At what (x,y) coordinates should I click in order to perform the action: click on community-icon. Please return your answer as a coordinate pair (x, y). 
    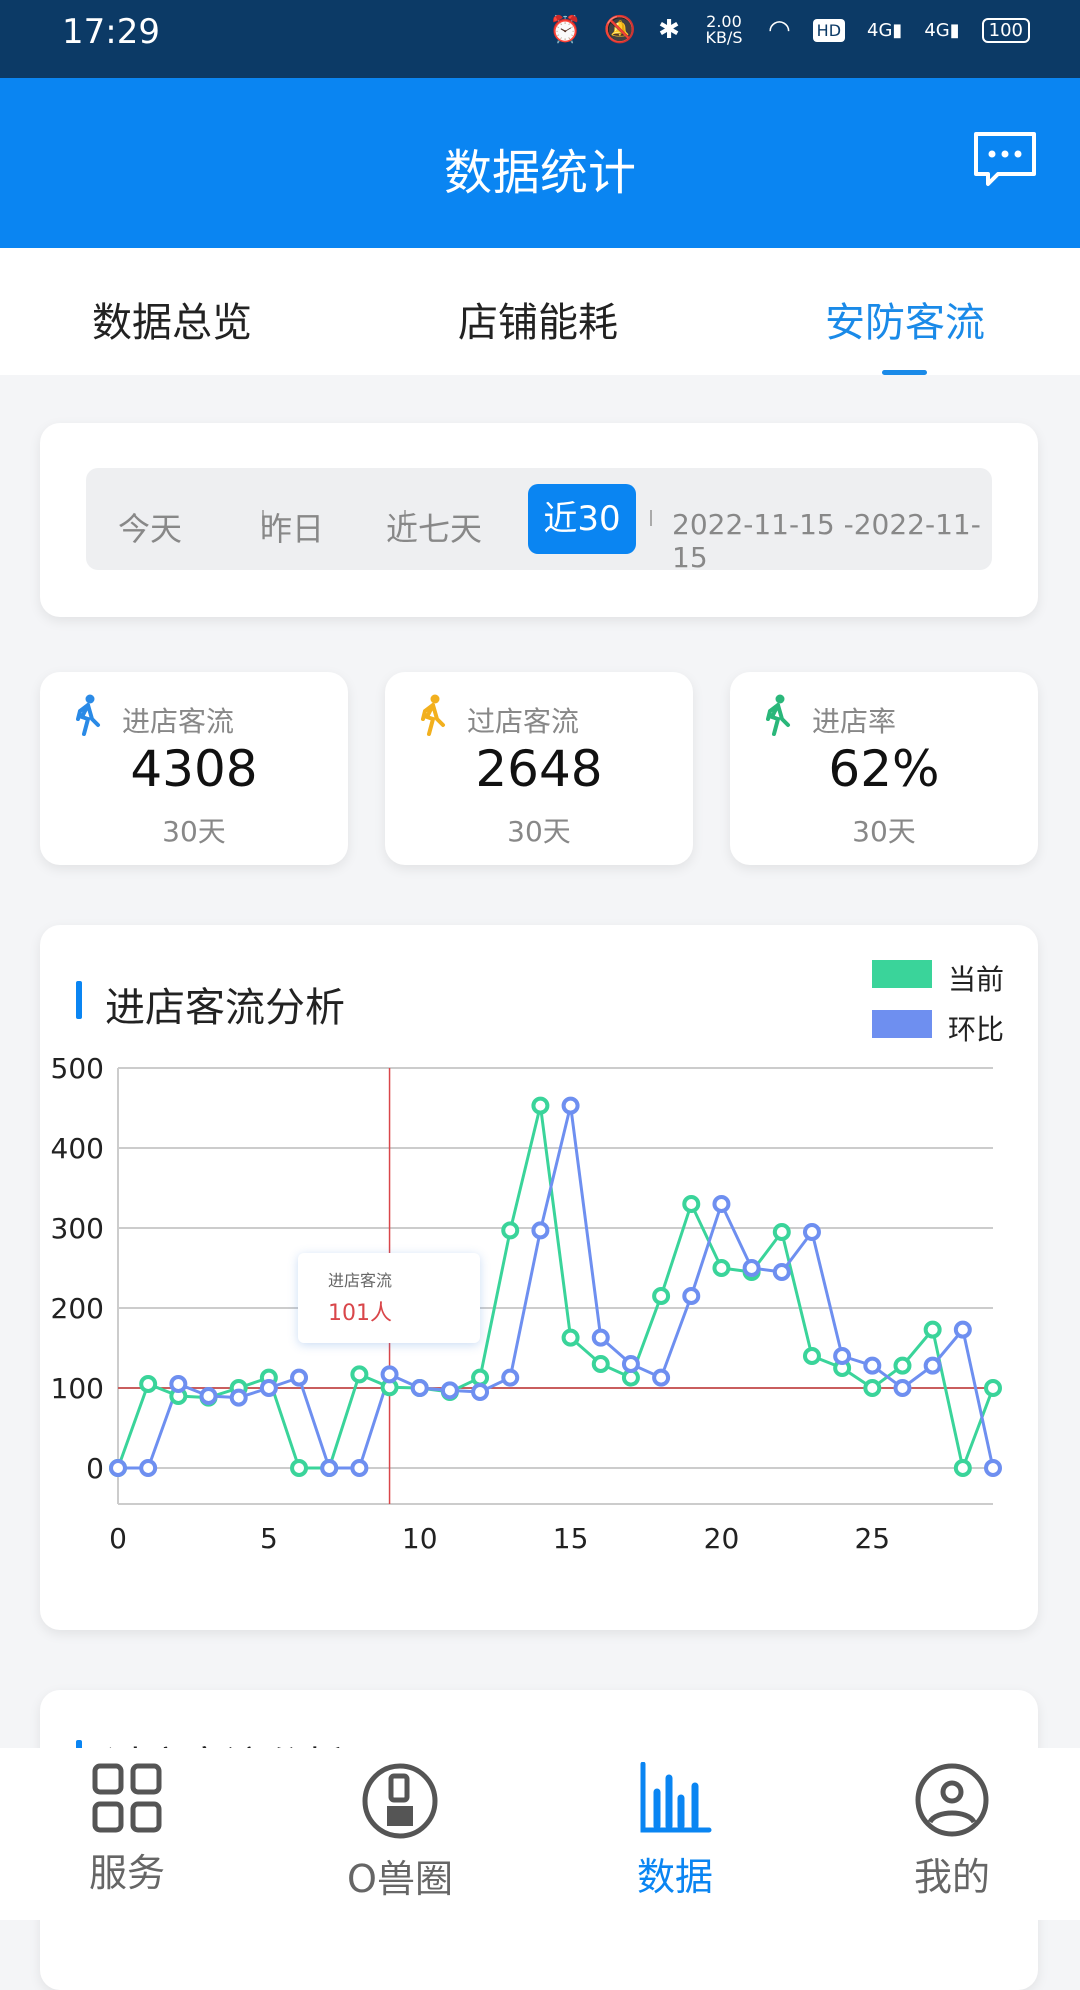
    Looking at the image, I should click on (400, 1801).